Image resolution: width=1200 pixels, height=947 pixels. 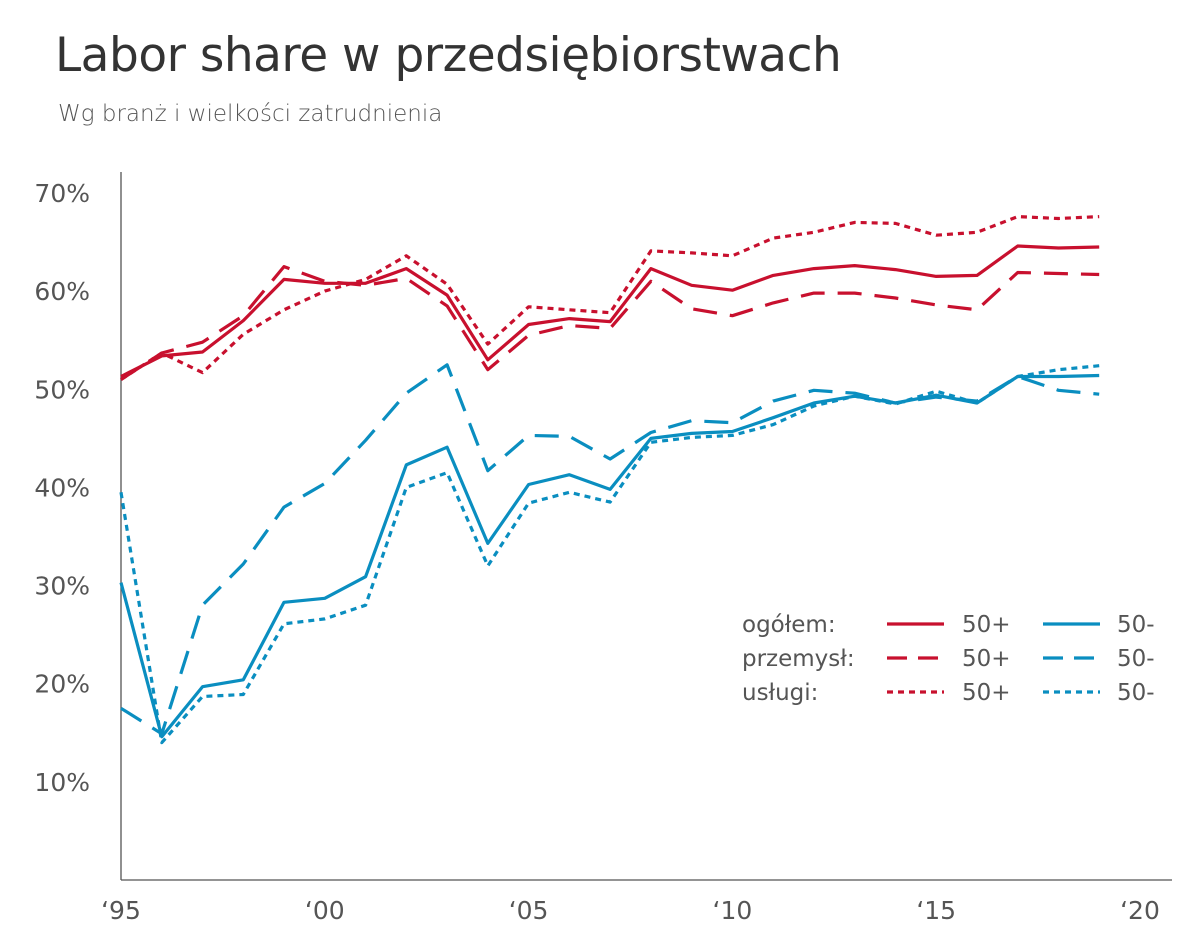 I want to click on y-tick-label: 40%, so click(x=62, y=487).